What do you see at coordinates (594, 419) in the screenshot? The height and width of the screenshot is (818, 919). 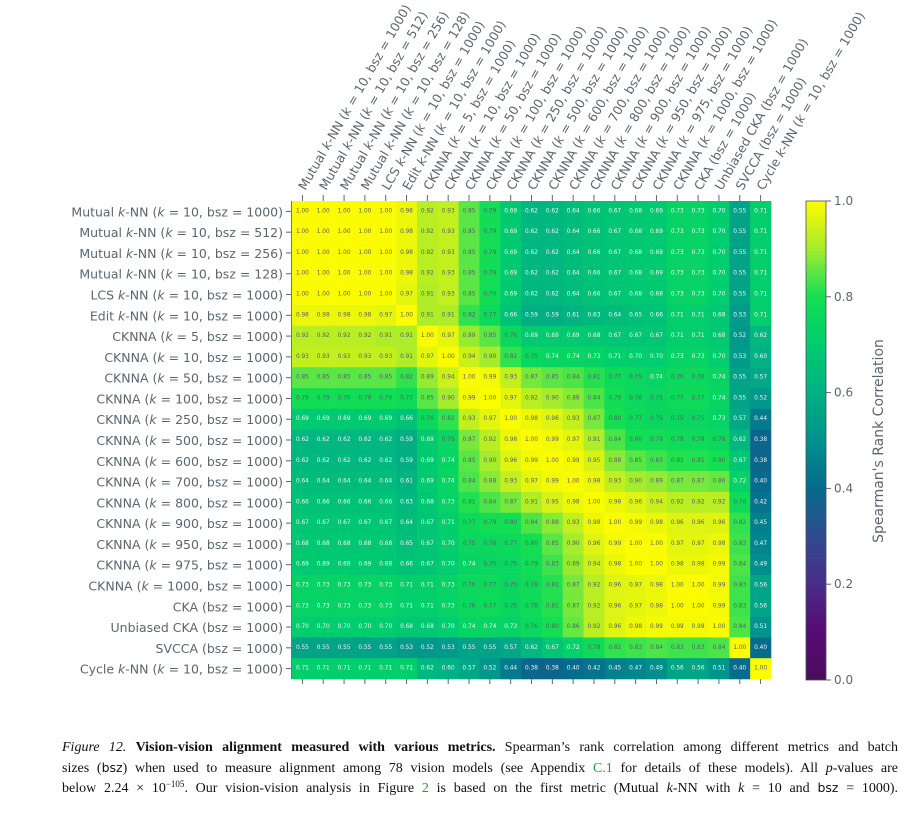 I see `cell-value-label: 0.87` at bounding box center [594, 419].